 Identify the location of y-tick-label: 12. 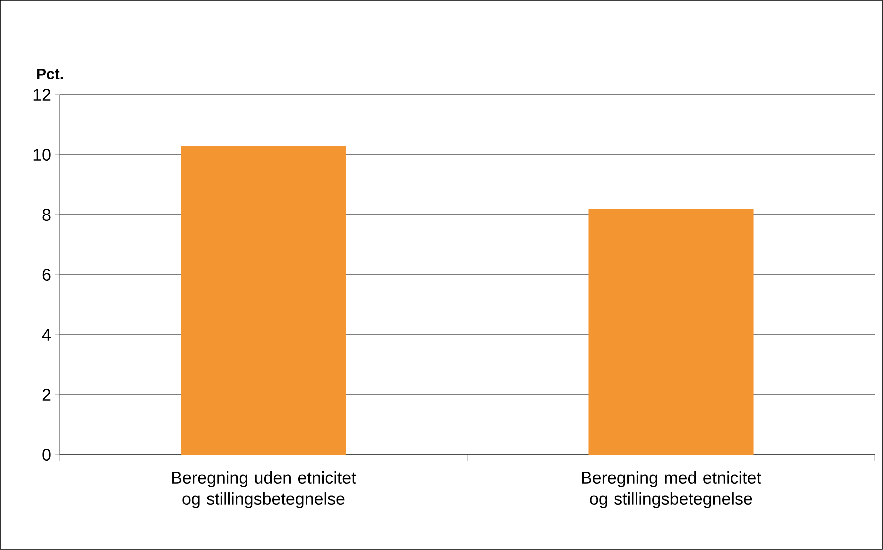
(42, 95).